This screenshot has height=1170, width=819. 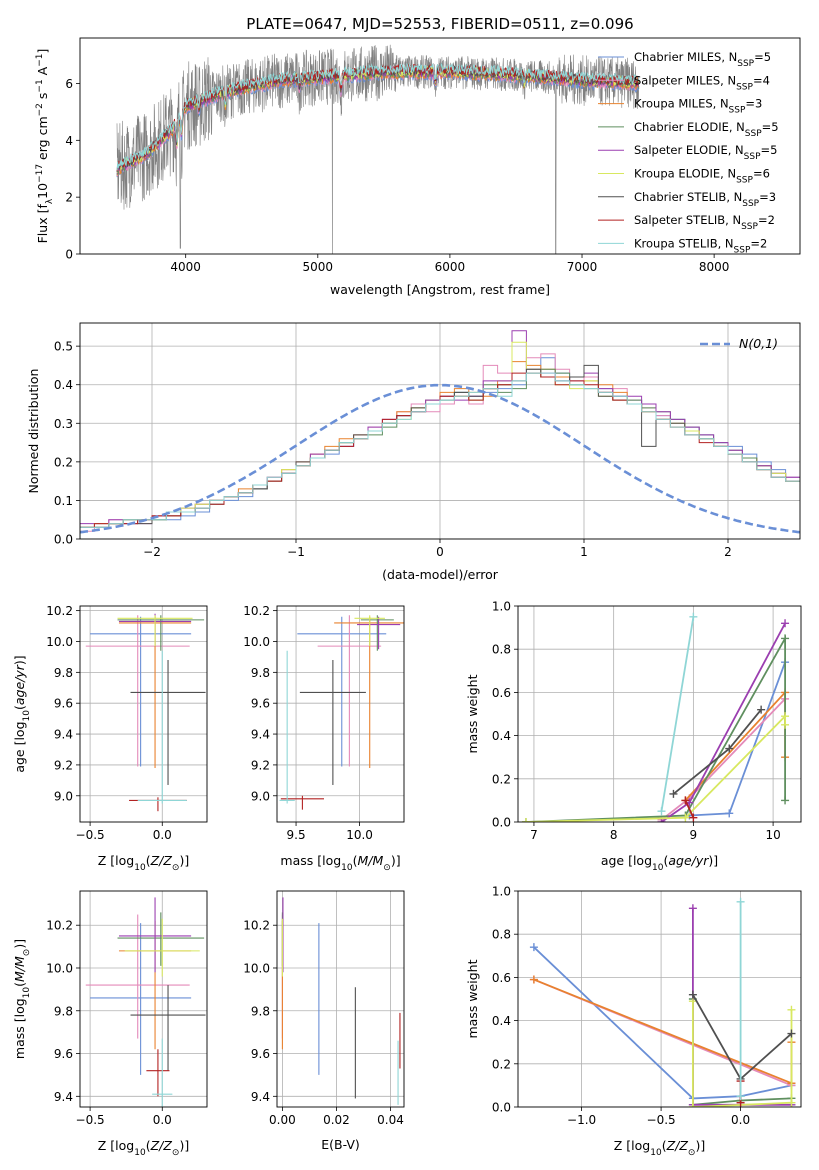 I want to click on residuals-ytick-label: 0.4, so click(x=63, y=385).